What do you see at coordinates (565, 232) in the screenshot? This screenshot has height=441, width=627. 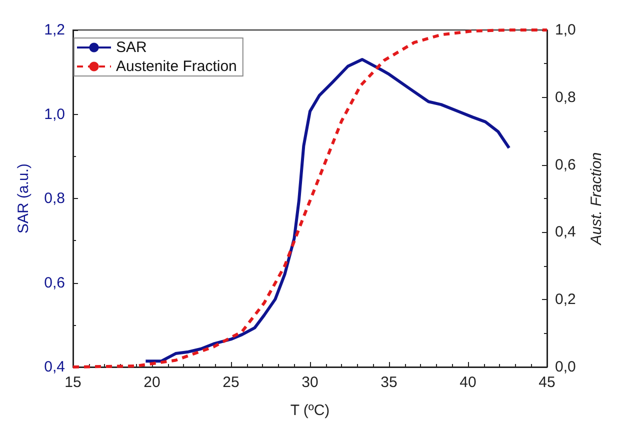 I see `y2-tick-label: 0,4` at bounding box center [565, 232].